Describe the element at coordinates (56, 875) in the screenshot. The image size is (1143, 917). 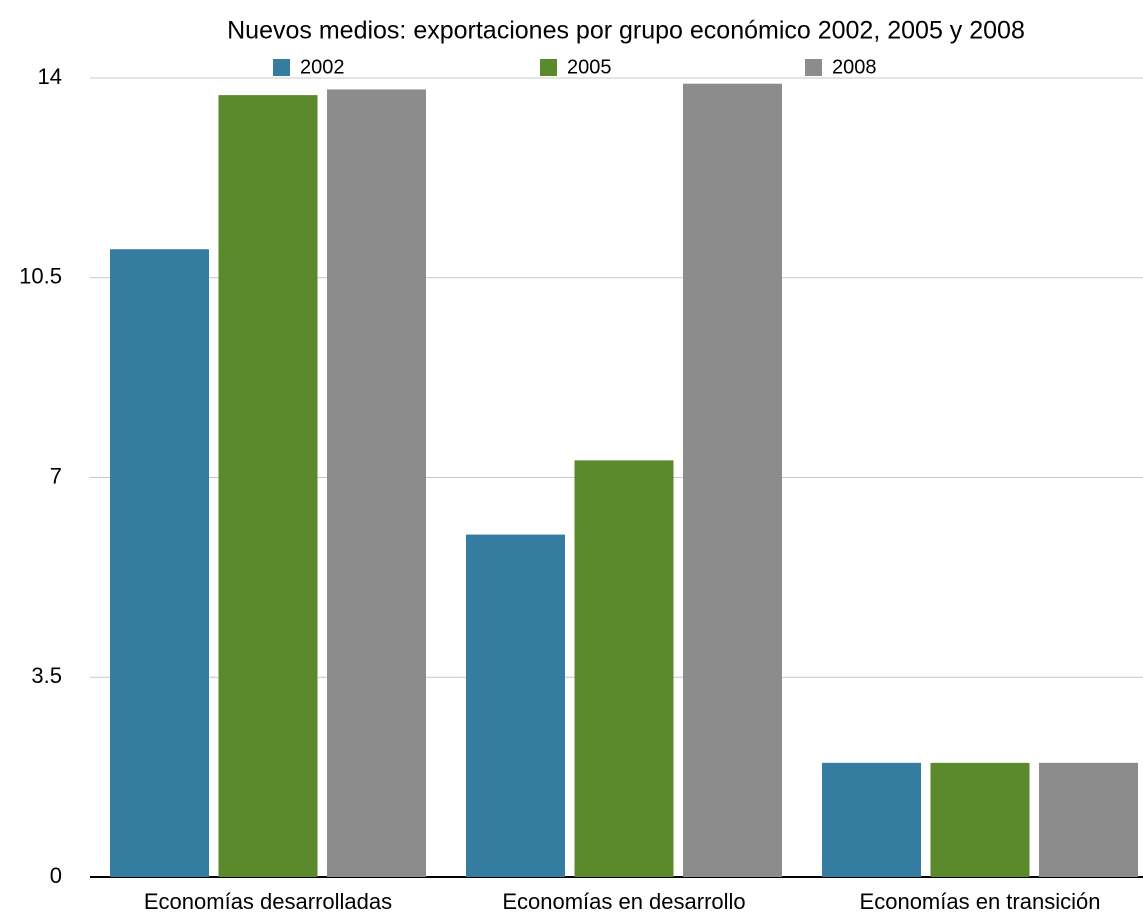
I see `y-tick-label: 0` at that location.